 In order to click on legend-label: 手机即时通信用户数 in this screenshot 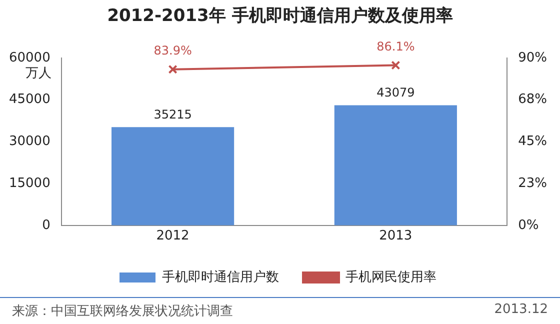, I will do `click(220, 277)`.